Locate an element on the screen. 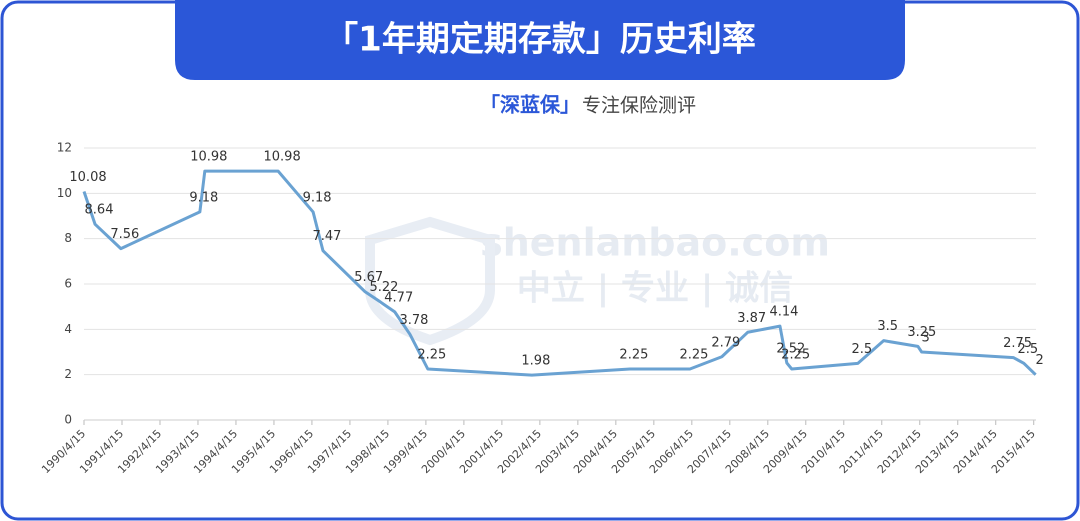 The height and width of the screenshot is (521, 1080). y-tick-label: 10 is located at coordinates (64, 193).